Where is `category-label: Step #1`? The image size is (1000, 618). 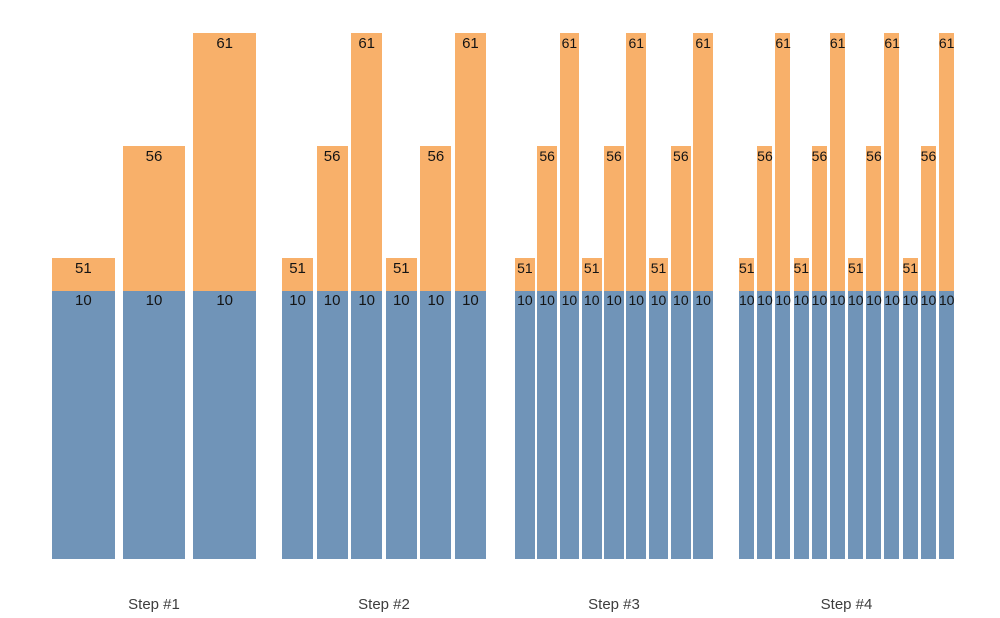 category-label: Step #1 is located at coordinates (154, 604).